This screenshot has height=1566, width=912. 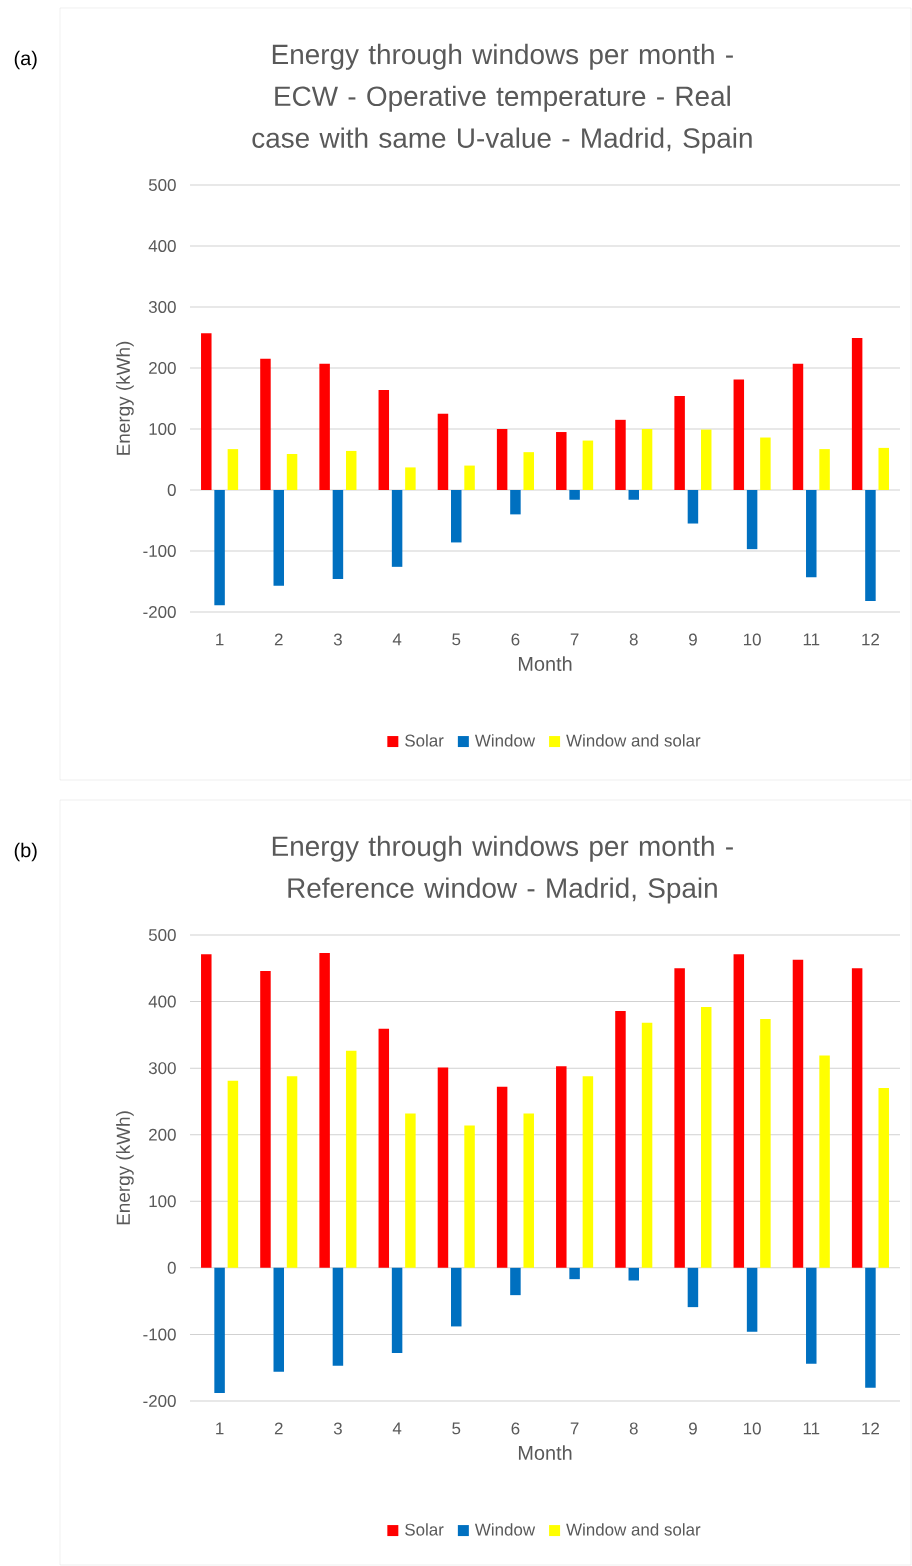 I want to click on x-tick-label: 11, so click(x=811, y=639).